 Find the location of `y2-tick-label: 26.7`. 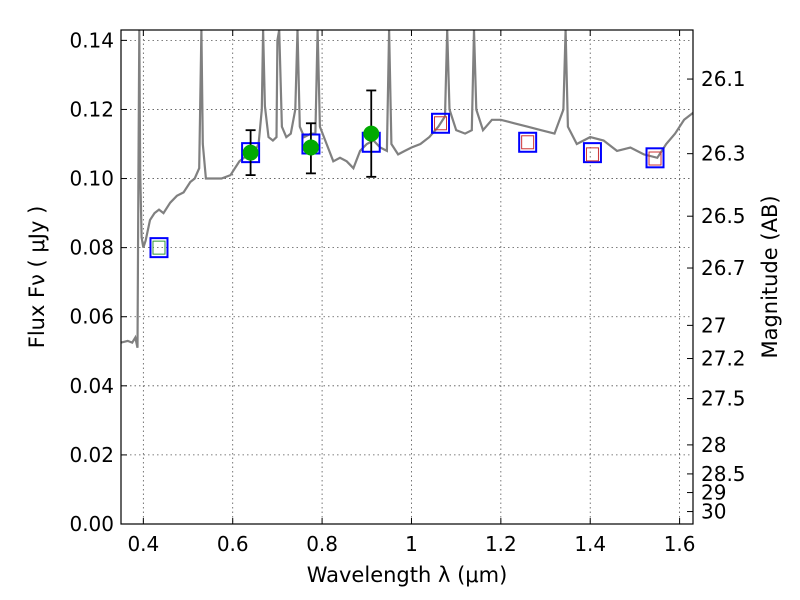

y2-tick-label: 26.7 is located at coordinates (723, 268).